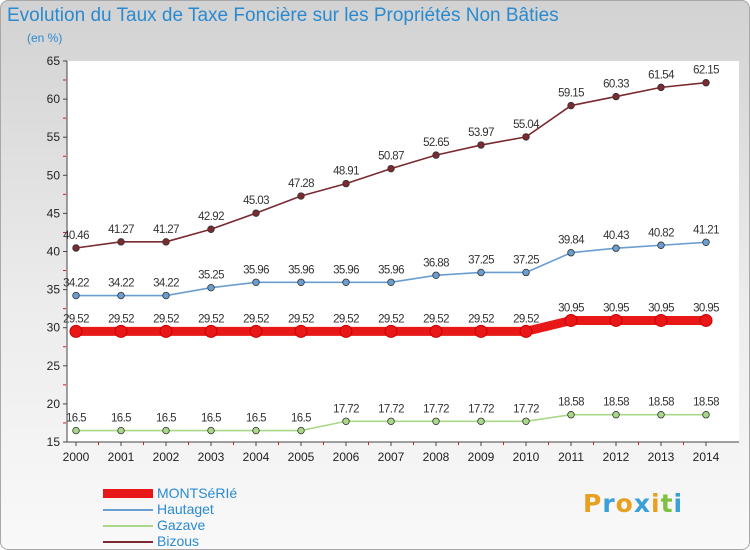  Describe the element at coordinates (571, 241) in the screenshot. I see `data-label: 39.84` at that location.